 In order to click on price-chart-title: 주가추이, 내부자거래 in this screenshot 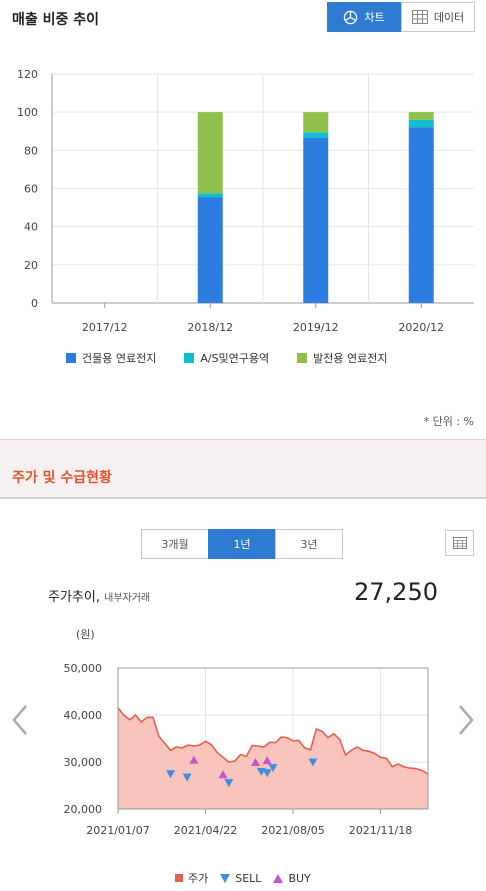, I will do `click(99, 595)`.